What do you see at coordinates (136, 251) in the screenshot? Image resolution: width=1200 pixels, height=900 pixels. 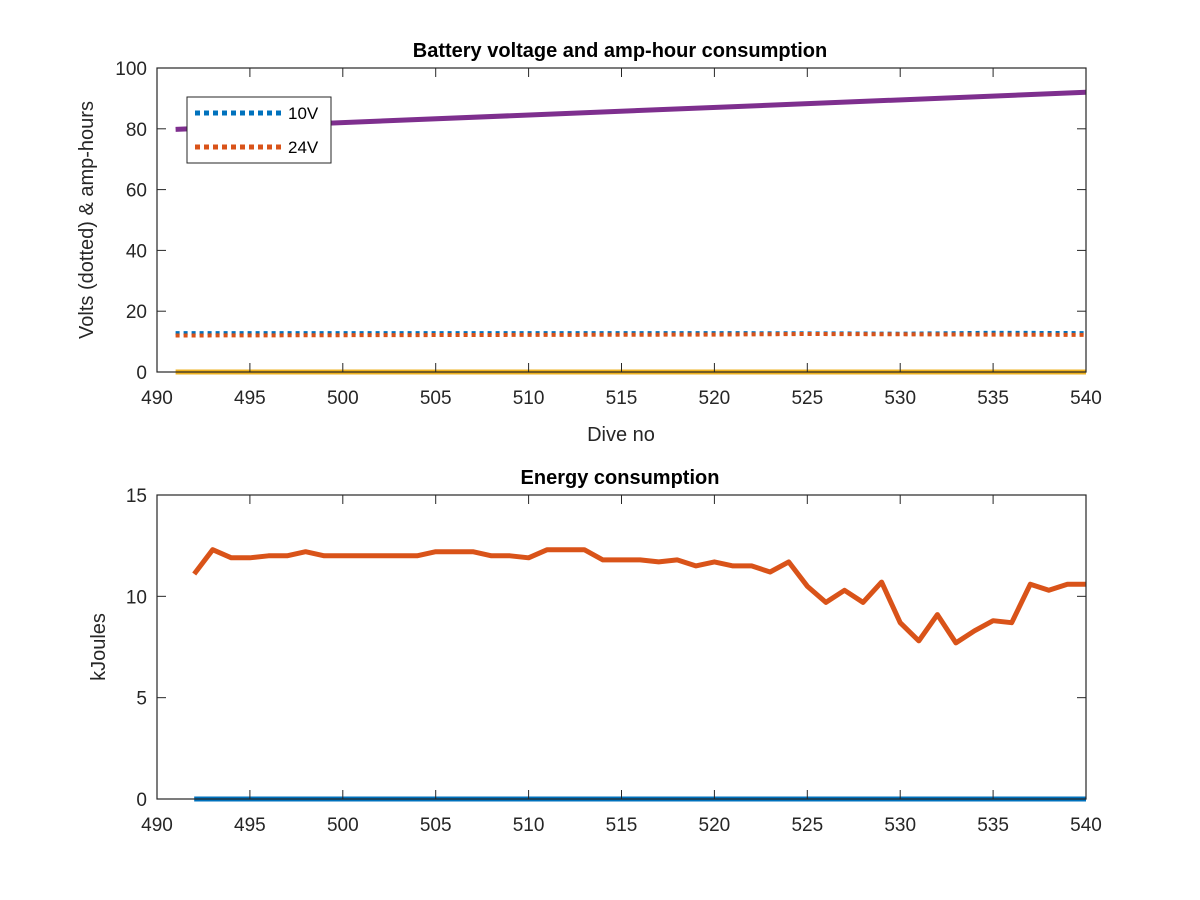 I see `voltage-plot-y-tick-label: 40` at bounding box center [136, 251].